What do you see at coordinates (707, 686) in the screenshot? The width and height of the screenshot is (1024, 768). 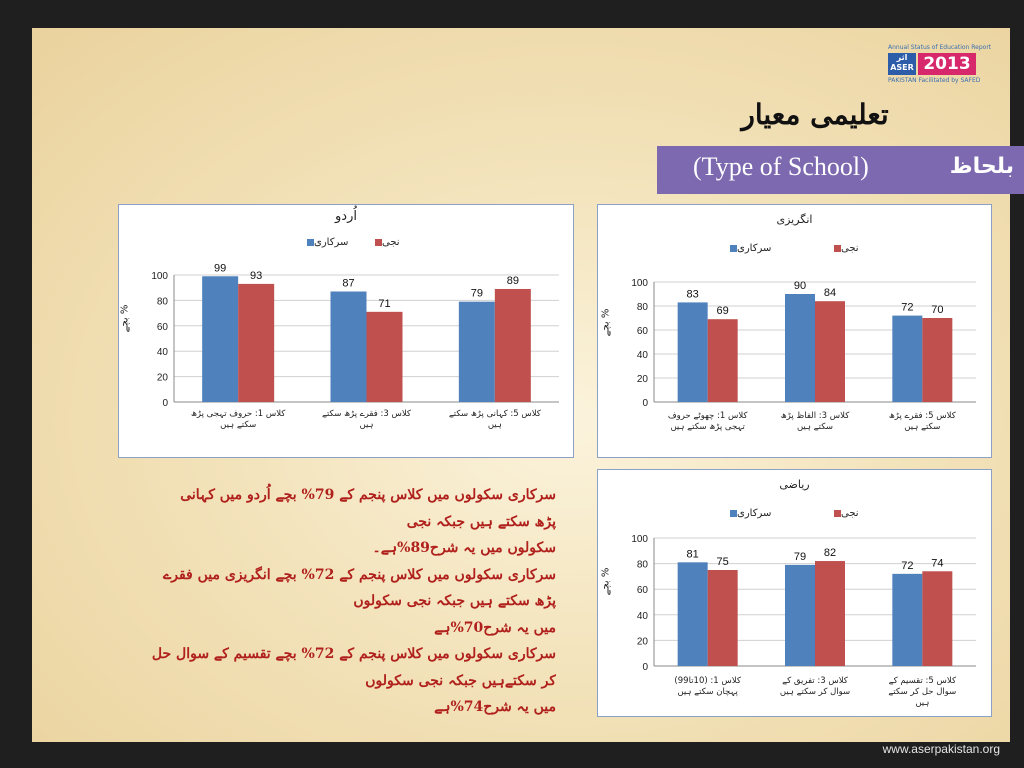 I see `x-category-label: کلاس 1: (10تا99) پہچان سکتے ہیں` at bounding box center [707, 686].